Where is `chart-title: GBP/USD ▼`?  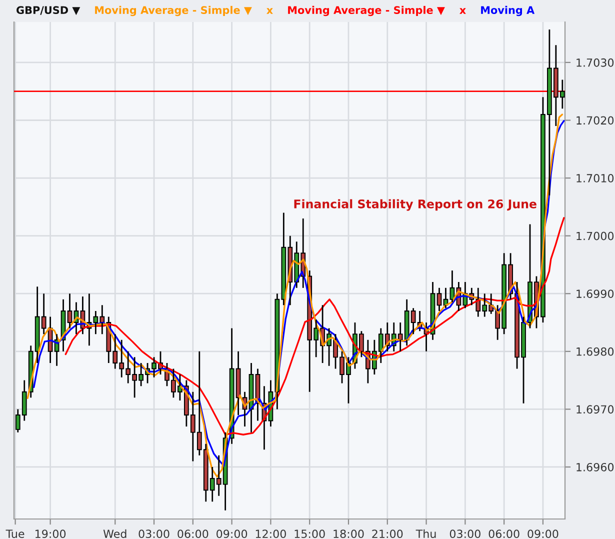 chart-title: GBP/USD ▼ is located at coordinates (48, 11).